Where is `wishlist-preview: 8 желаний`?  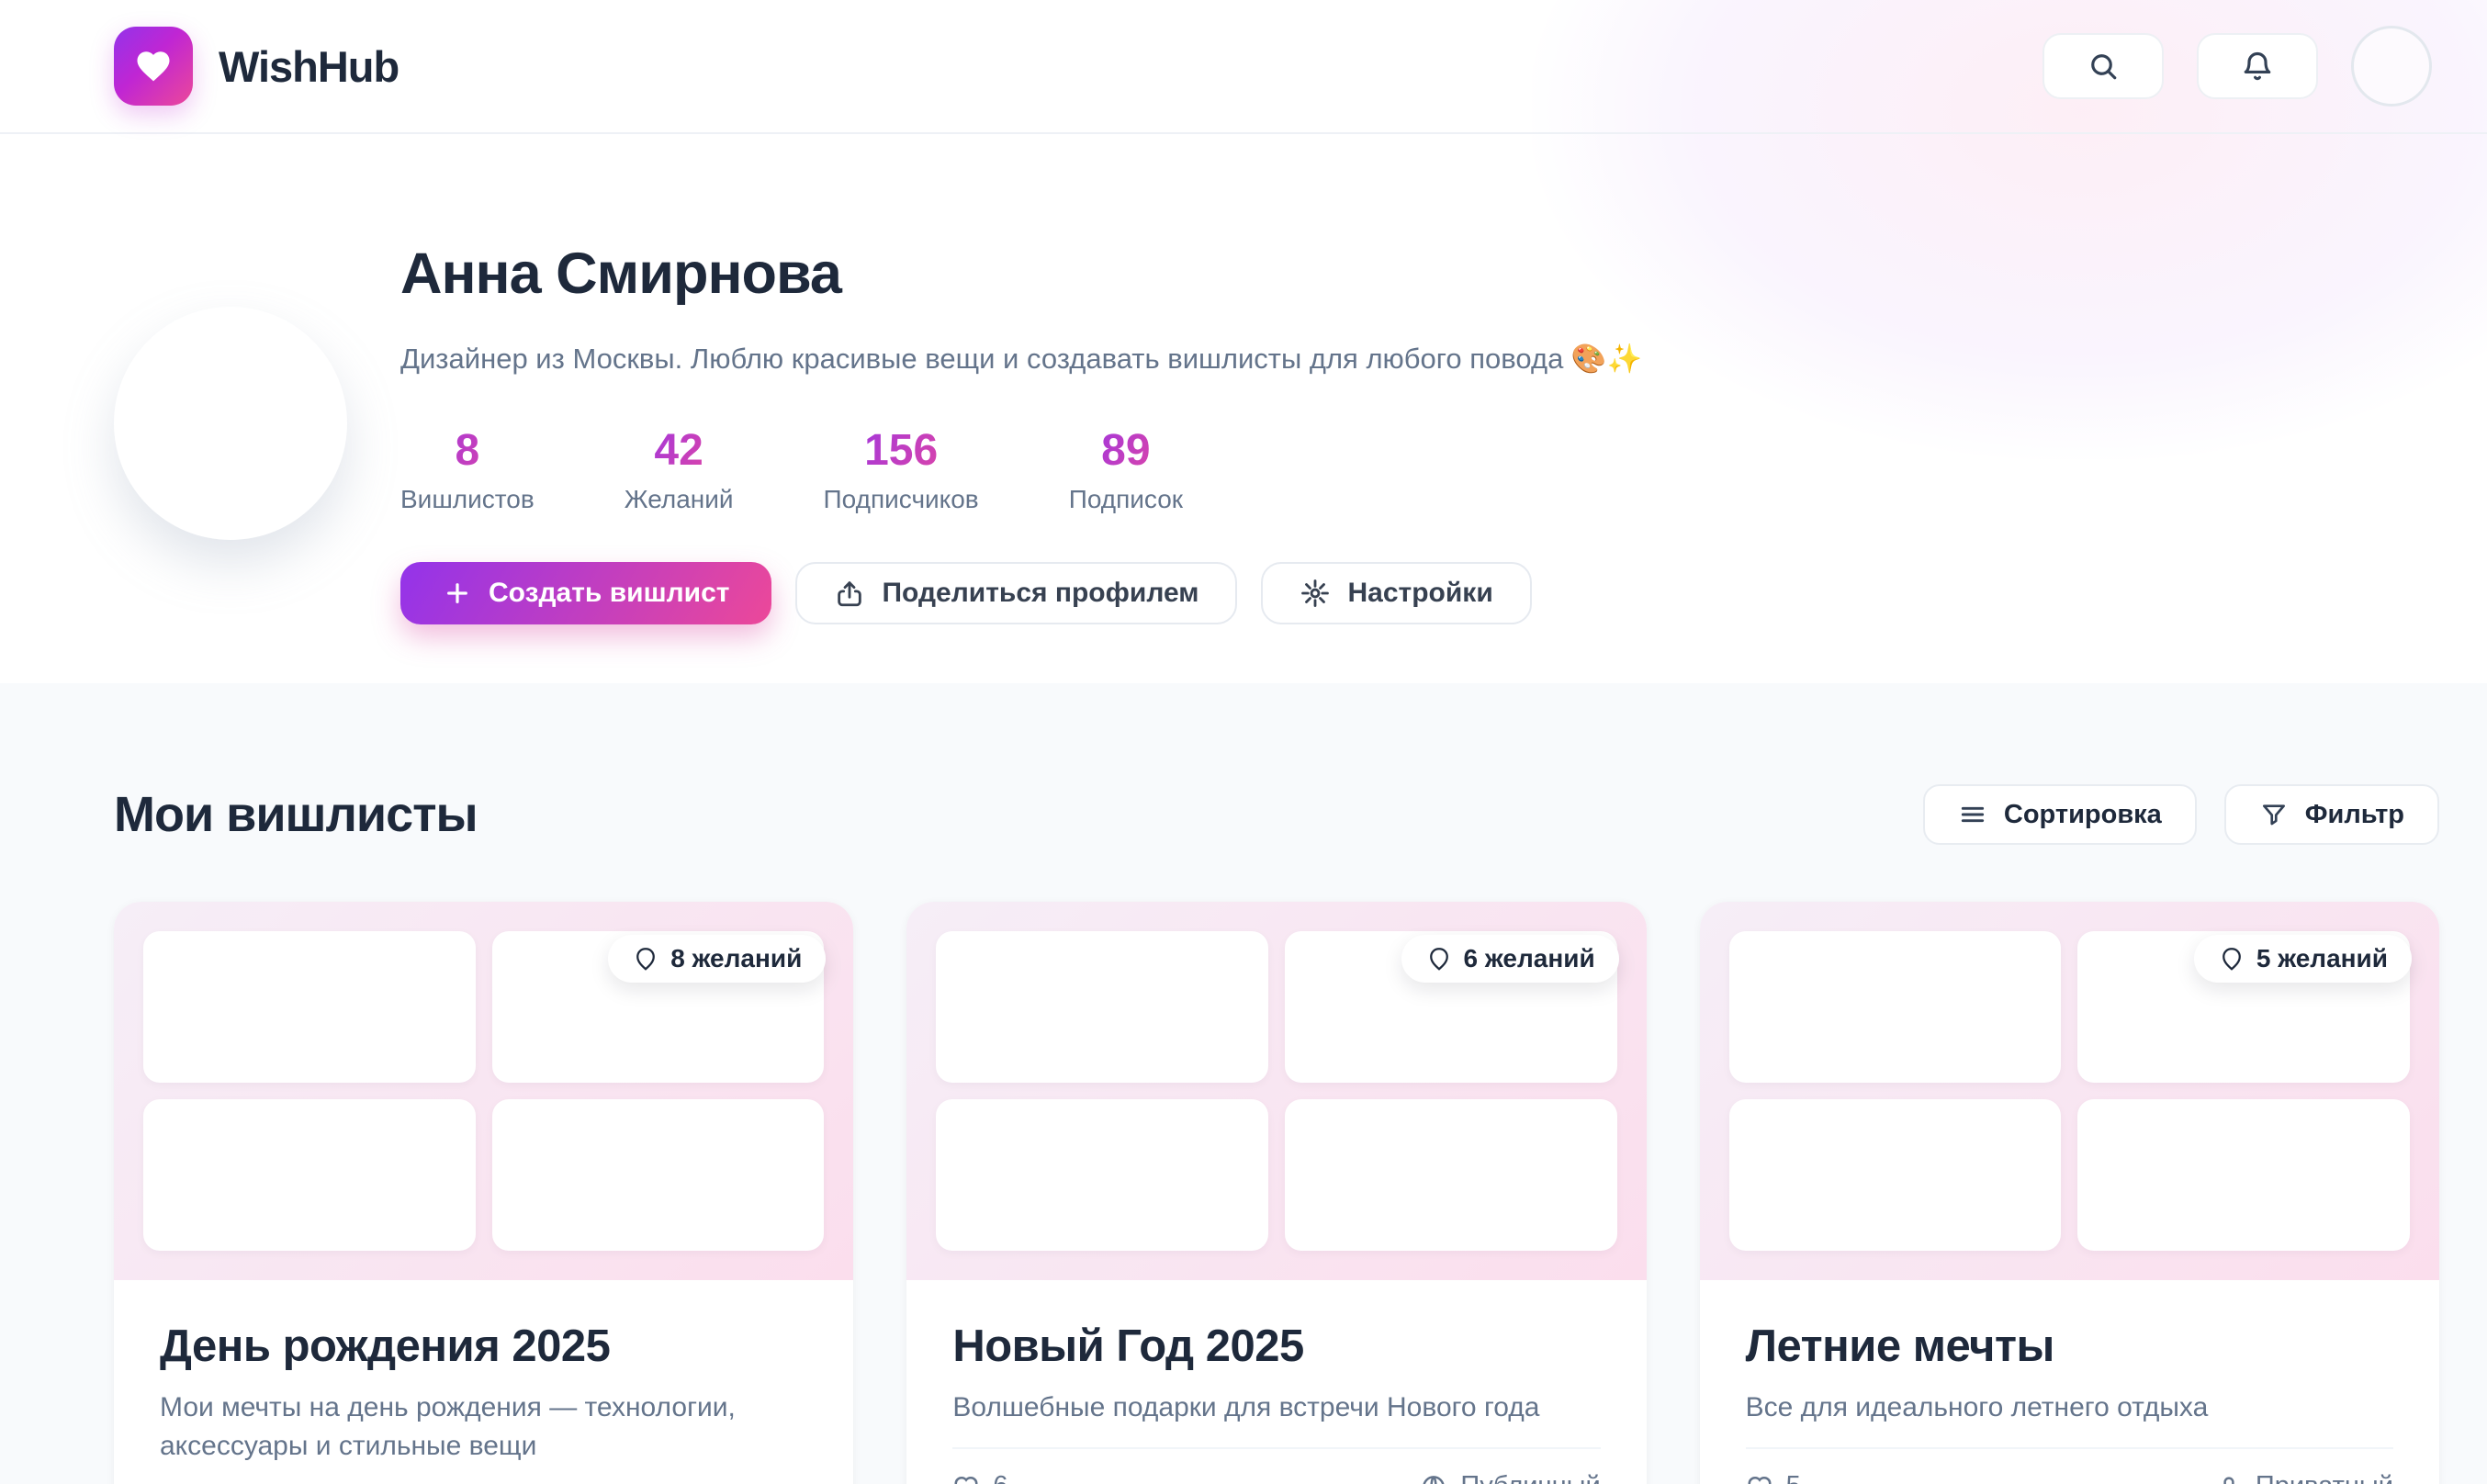 wishlist-preview: 8 желаний is located at coordinates (484, 1091).